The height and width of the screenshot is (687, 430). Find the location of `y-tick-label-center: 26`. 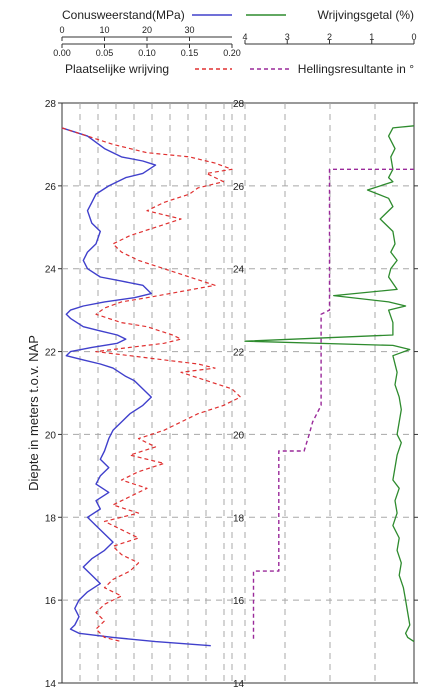

y-tick-label-center: 26 is located at coordinates (239, 187).